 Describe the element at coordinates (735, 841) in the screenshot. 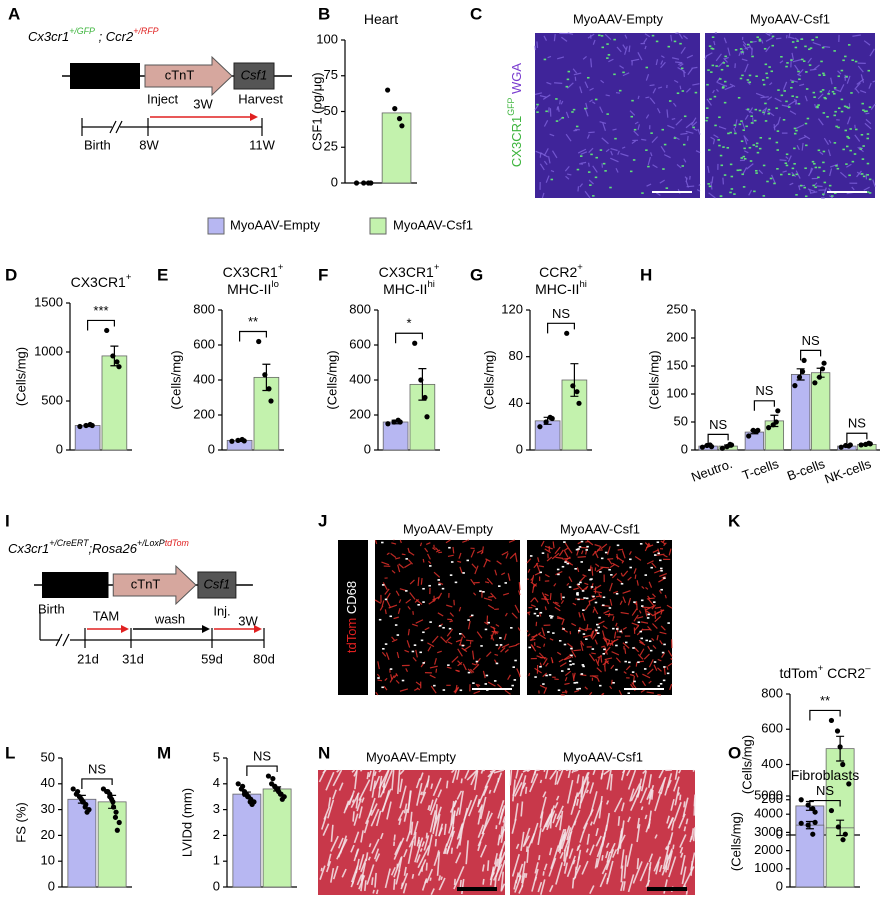

I see `y-axis-label: (Cells/mg)` at that location.